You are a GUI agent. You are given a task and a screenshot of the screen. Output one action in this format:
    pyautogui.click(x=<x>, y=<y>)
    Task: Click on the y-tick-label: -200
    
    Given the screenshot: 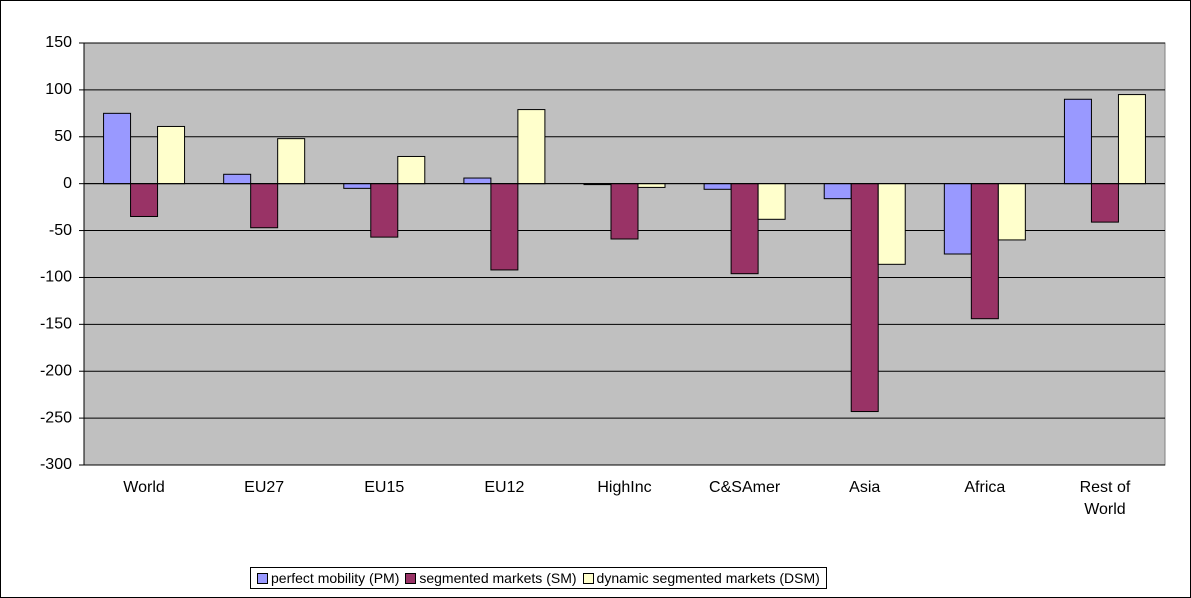 What is the action you would take?
    pyautogui.click(x=56, y=370)
    